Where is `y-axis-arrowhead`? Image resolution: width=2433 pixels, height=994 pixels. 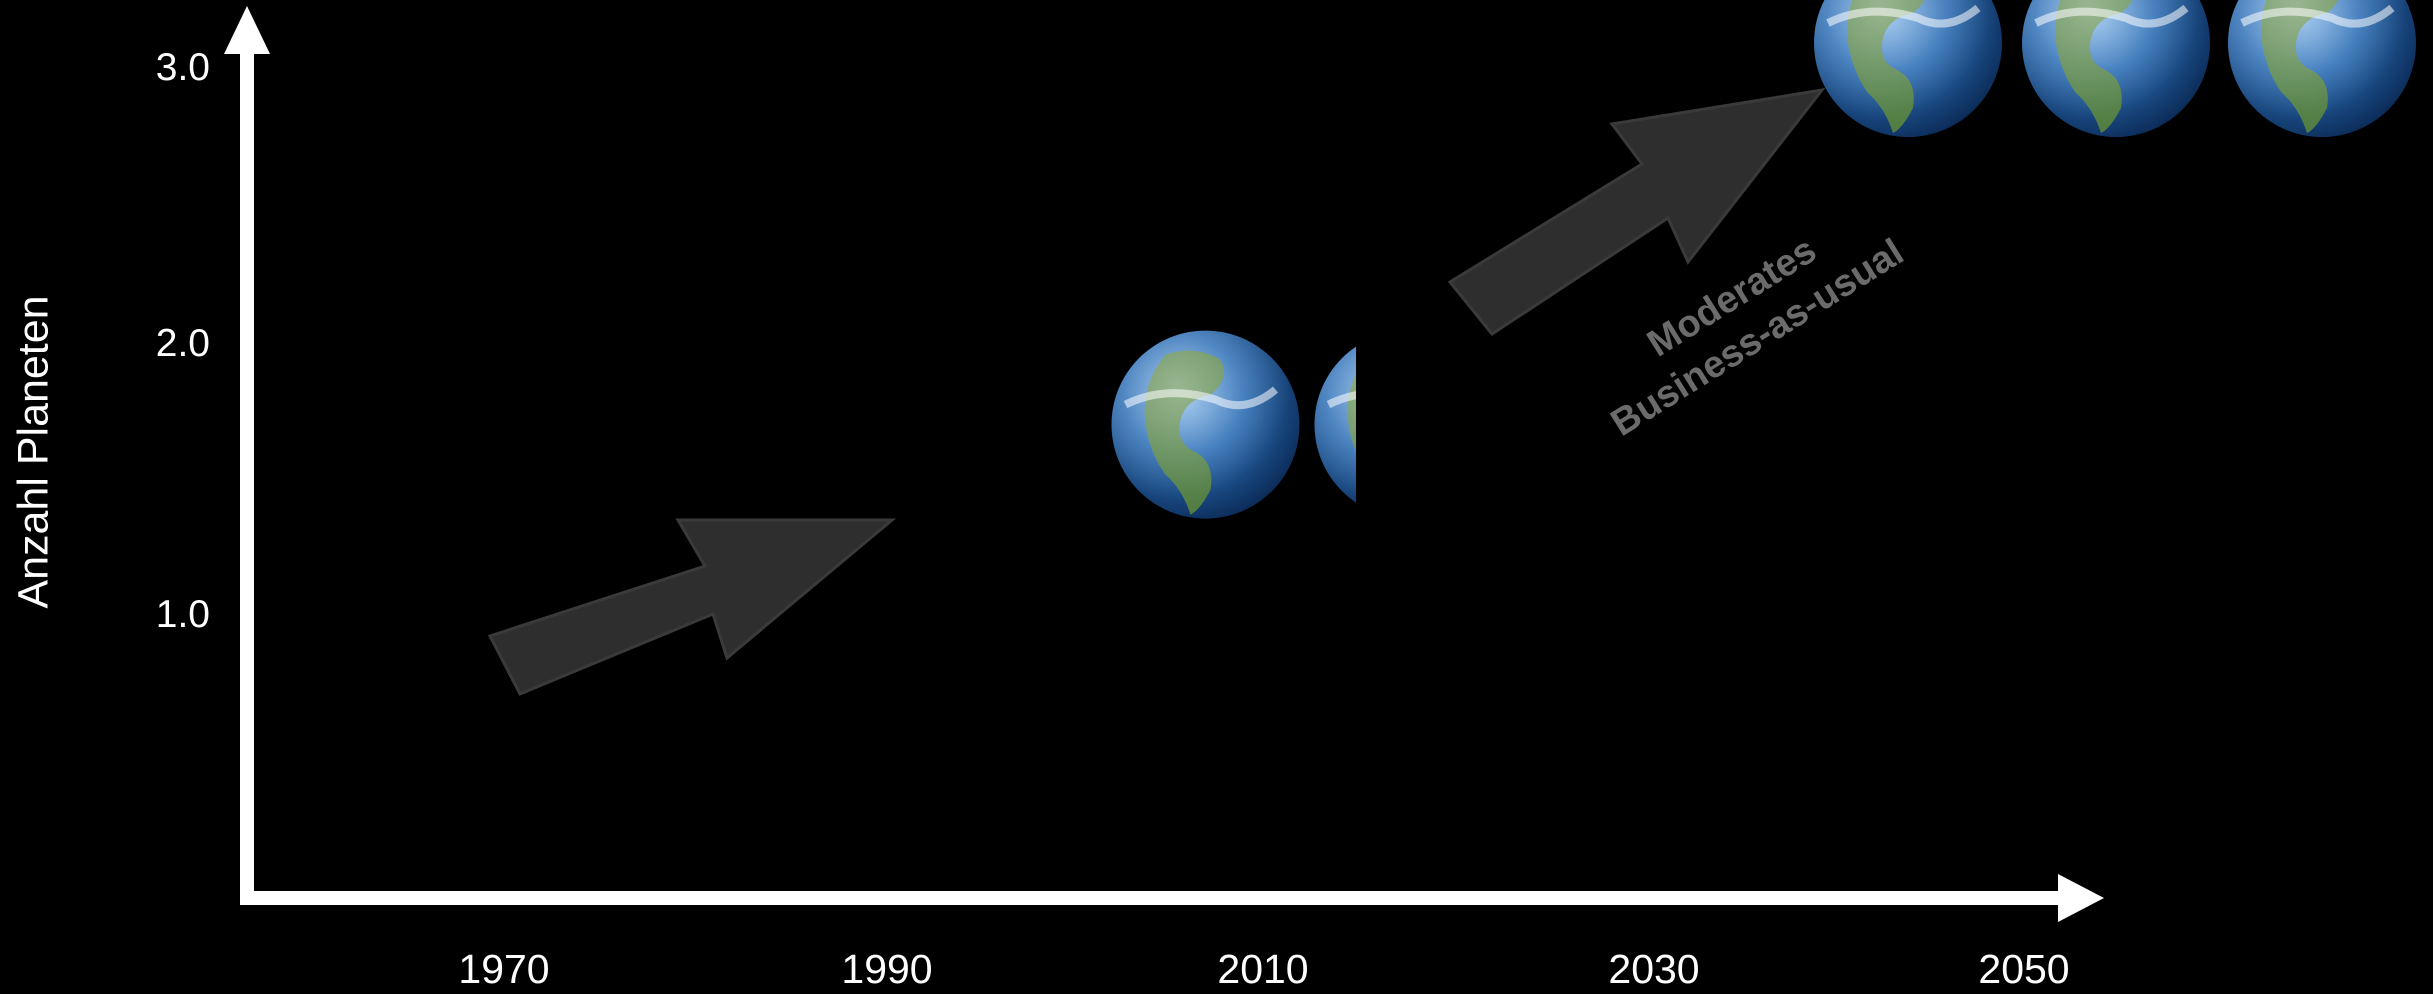
y-axis-arrowhead is located at coordinates (247, 30).